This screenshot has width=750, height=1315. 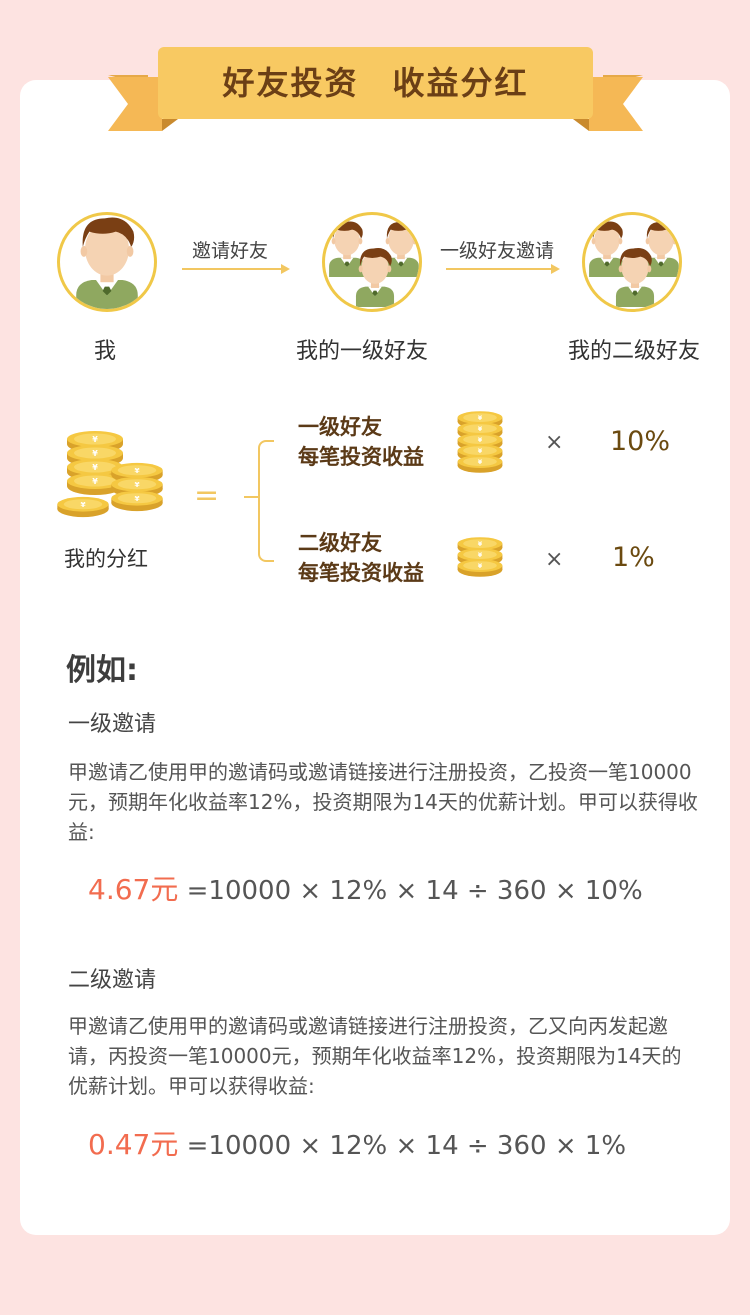 I want to click on dividend-label: 我的分红, so click(x=106, y=559).